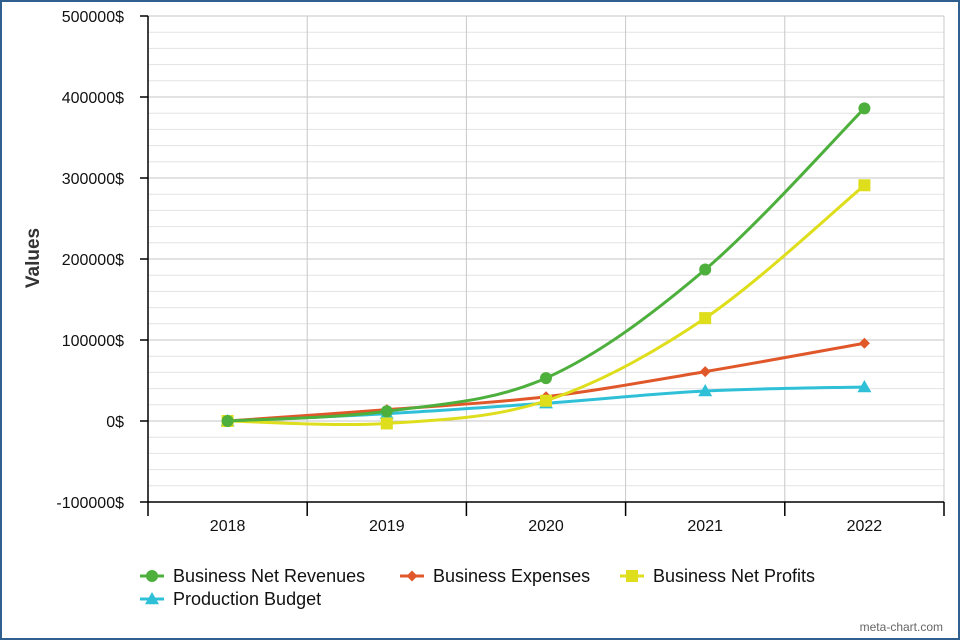 The width and height of the screenshot is (960, 640). What do you see at coordinates (93, 260) in the screenshot?
I see `y-tick-label: 200000$` at bounding box center [93, 260].